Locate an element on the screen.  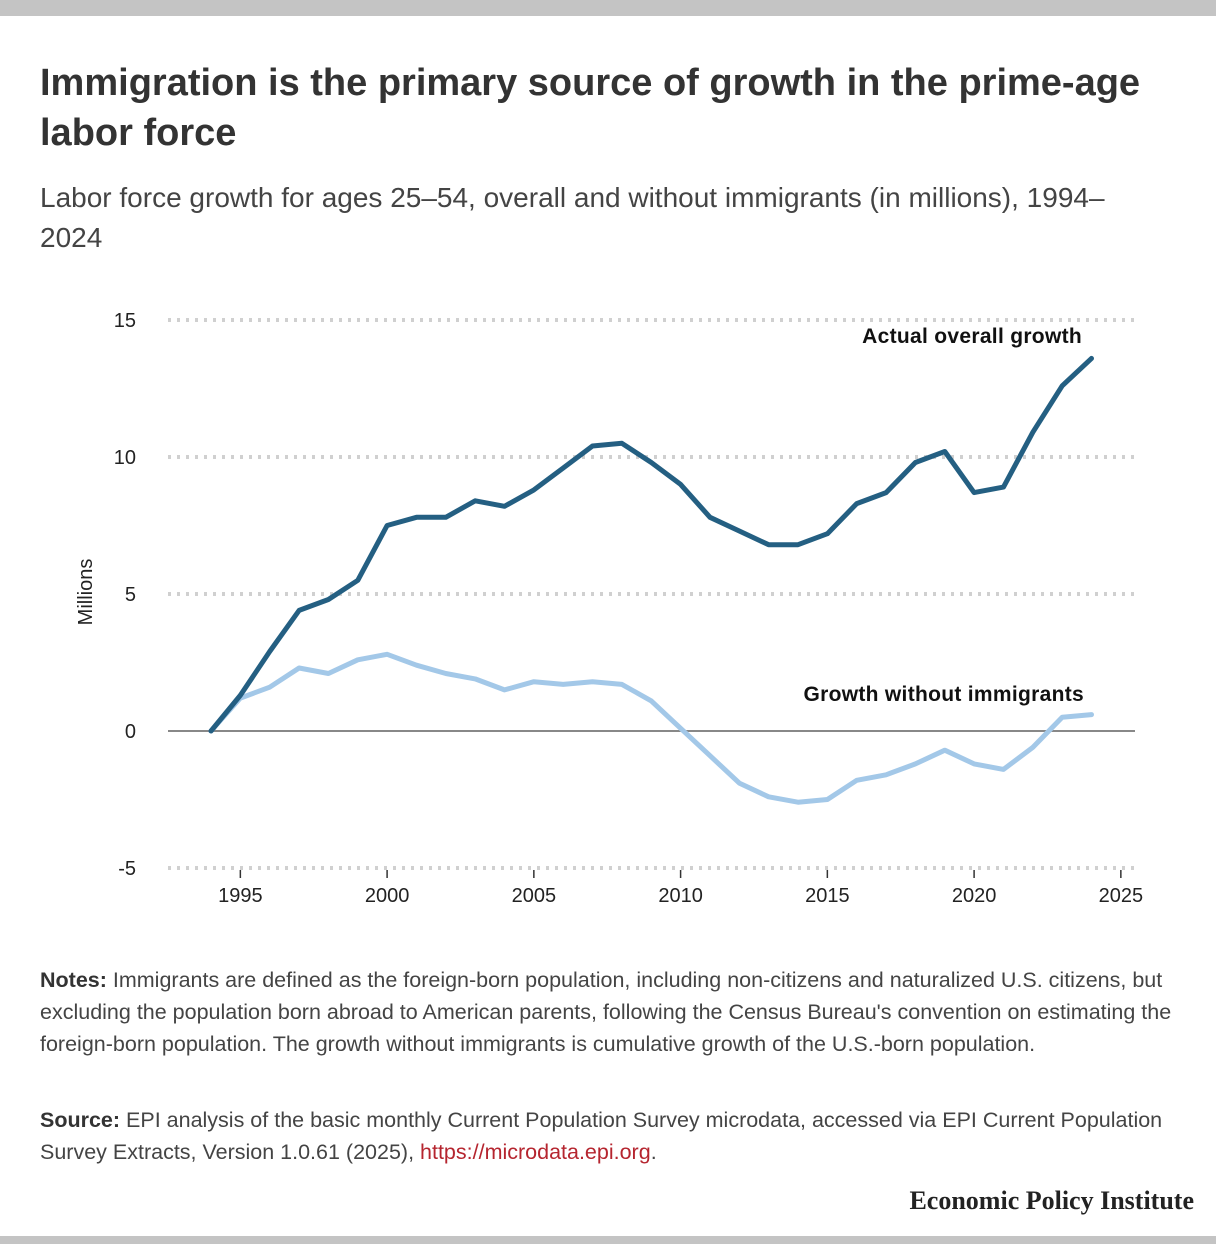
series-line-growth-without-immigrants is located at coordinates (651, 728).